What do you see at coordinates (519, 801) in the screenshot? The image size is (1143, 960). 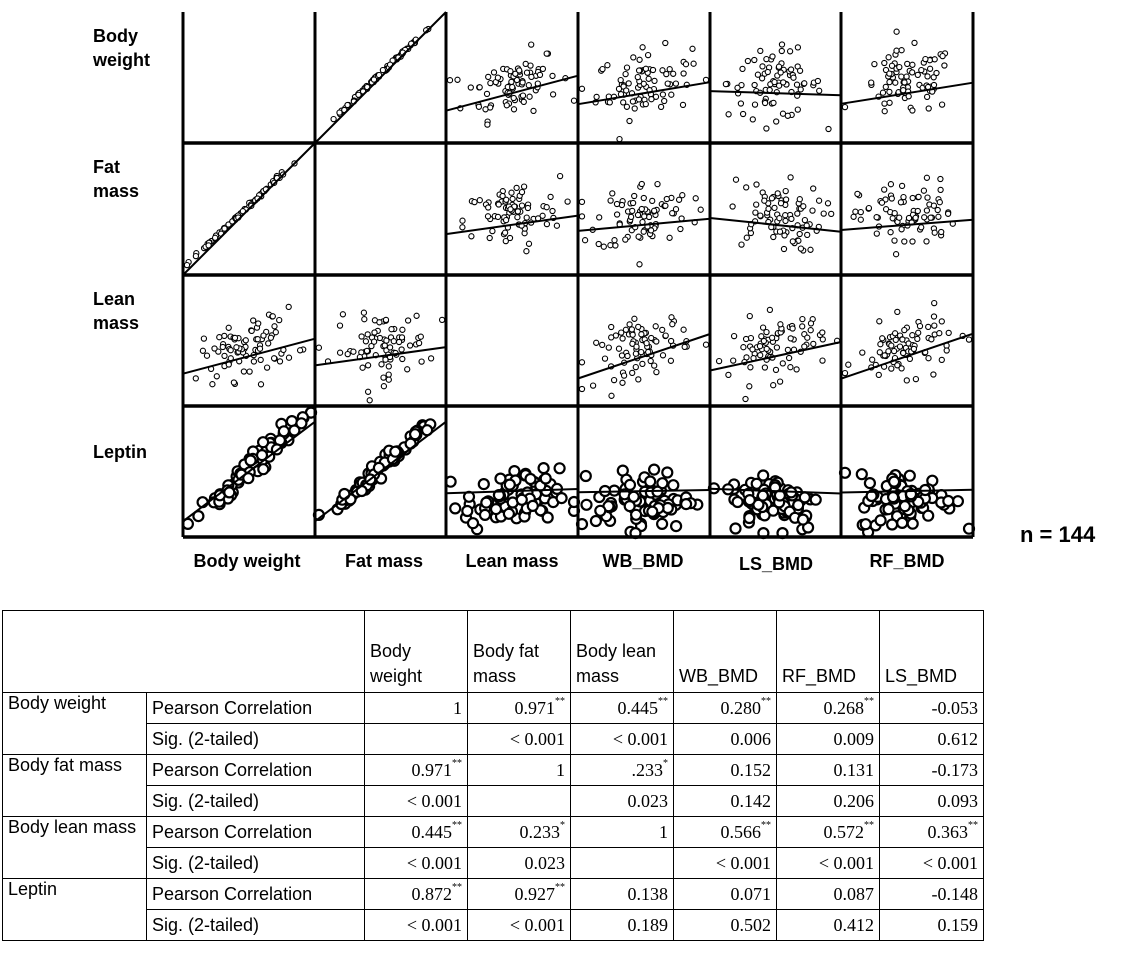 I see `significance-value` at bounding box center [519, 801].